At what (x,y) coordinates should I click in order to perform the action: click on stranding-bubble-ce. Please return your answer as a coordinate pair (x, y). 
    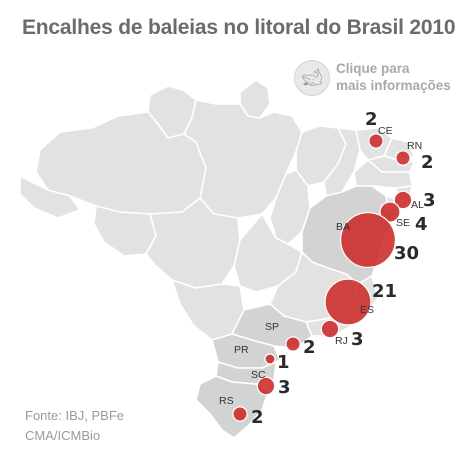
    Looking at the image, I should click on (376, 141).